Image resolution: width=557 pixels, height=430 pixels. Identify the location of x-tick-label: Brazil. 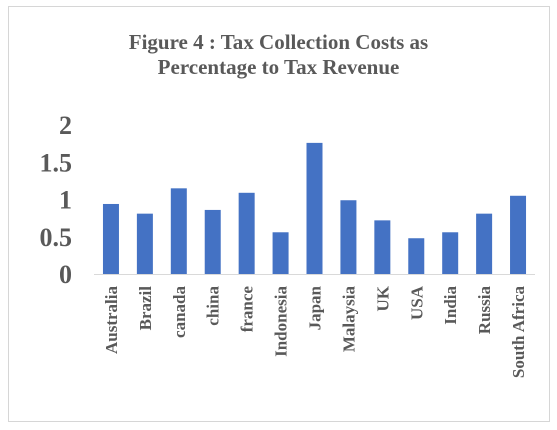
(145, 308).